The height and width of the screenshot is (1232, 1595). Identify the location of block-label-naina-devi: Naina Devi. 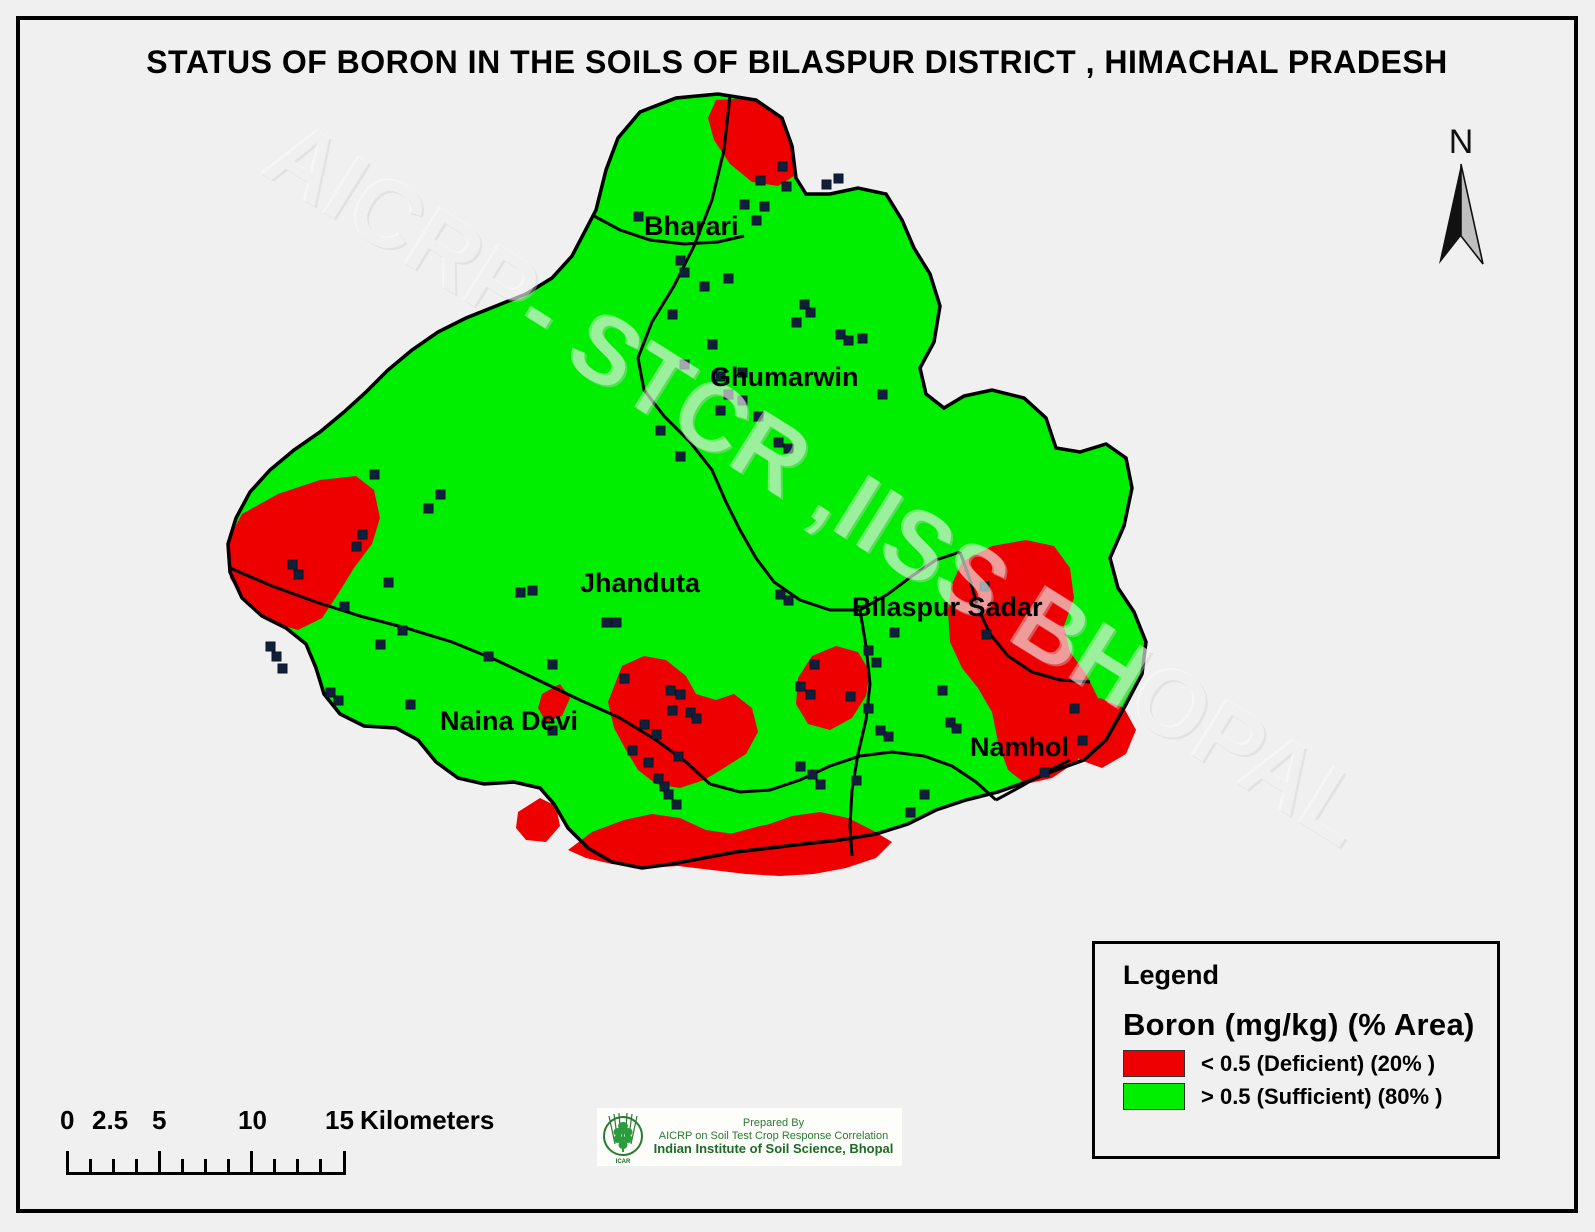
(509, 721).